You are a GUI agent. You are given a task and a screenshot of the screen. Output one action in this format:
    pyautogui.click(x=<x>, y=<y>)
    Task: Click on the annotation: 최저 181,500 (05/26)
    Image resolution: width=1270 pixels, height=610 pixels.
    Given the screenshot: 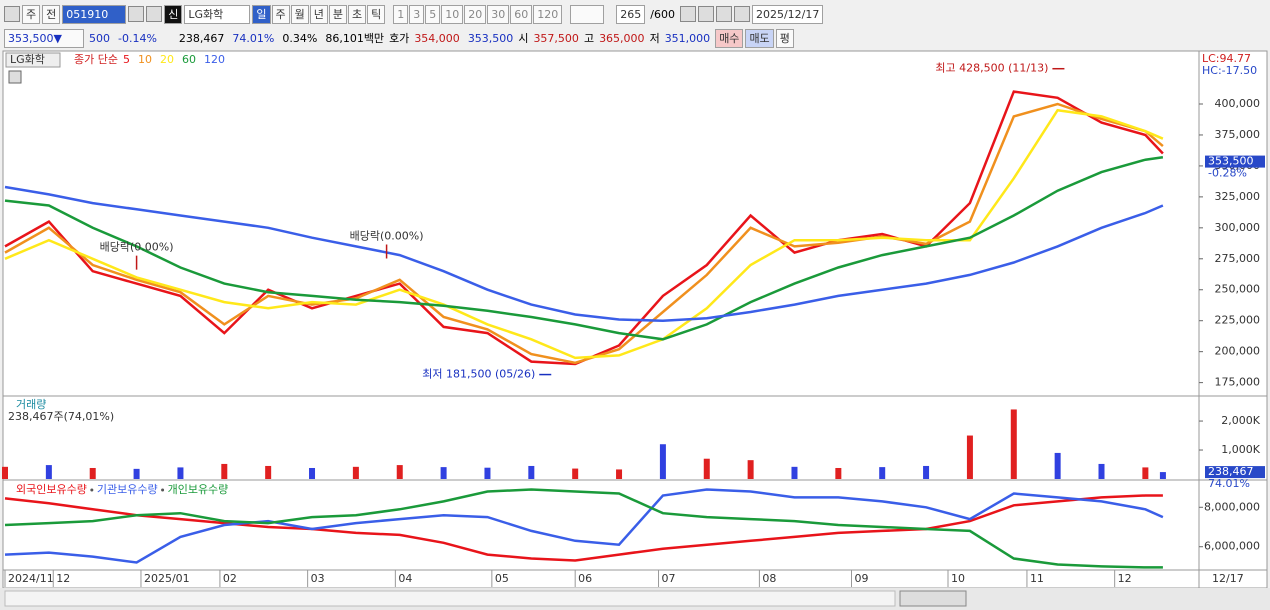 What is the action you would take?
    pyautogui.click(x=478, y=374)
    